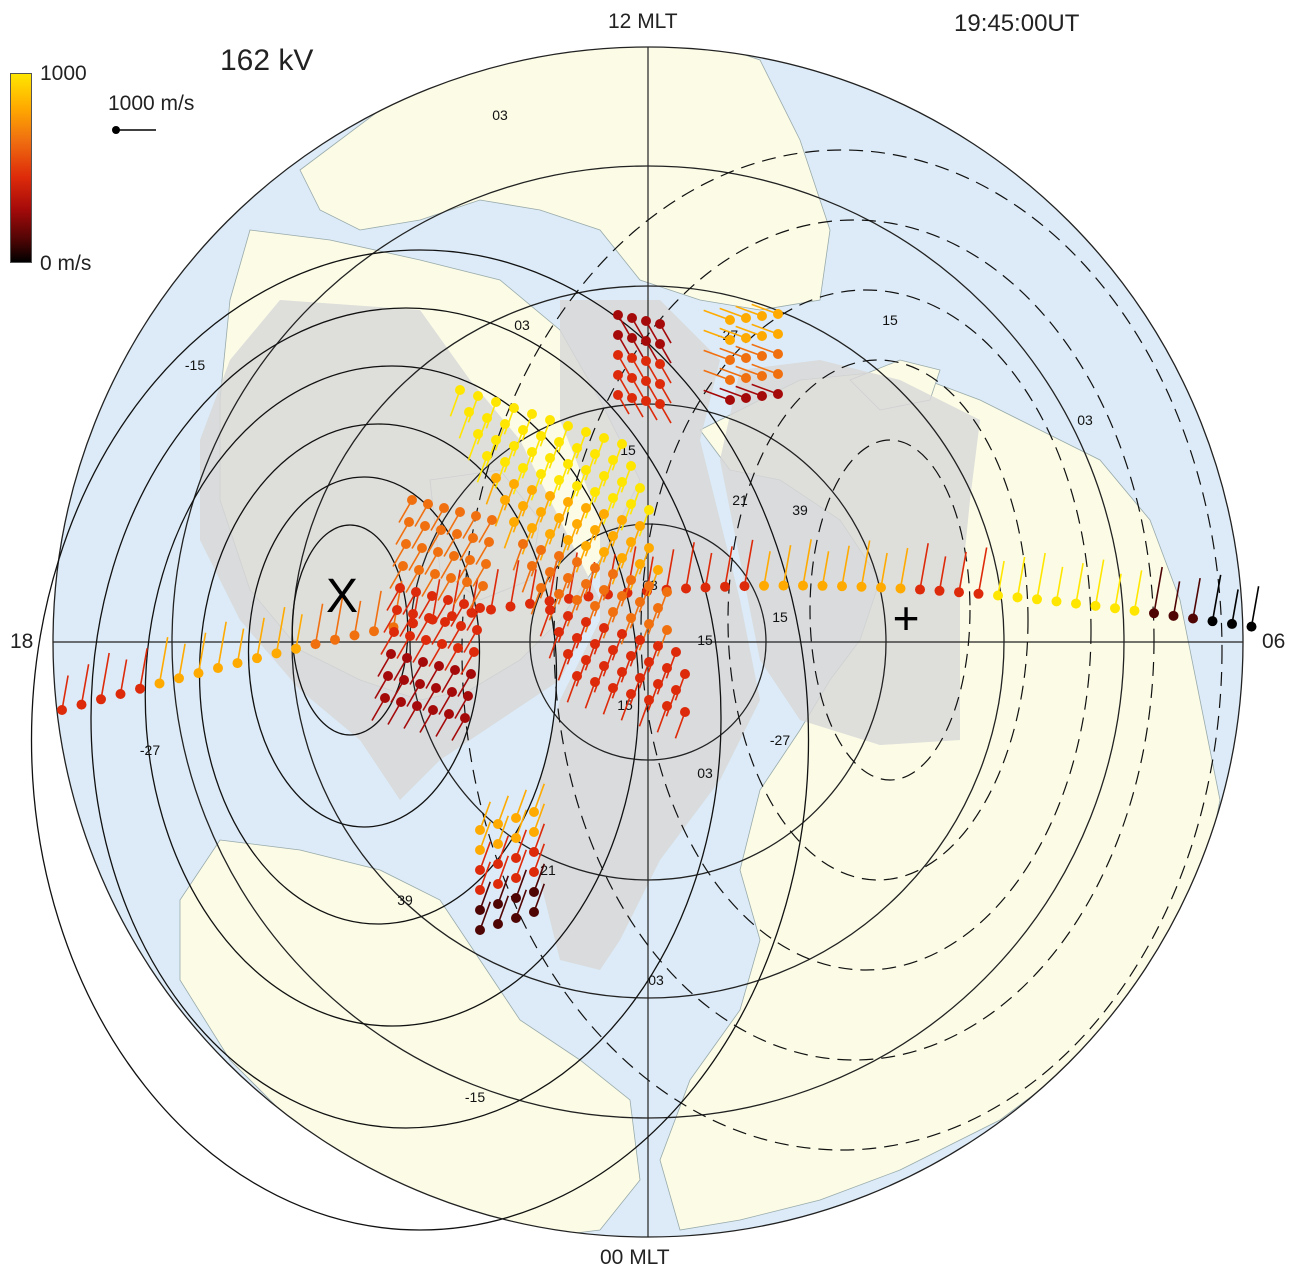  I want to click on colorbar-max-label: 1000, so click(63, 73).